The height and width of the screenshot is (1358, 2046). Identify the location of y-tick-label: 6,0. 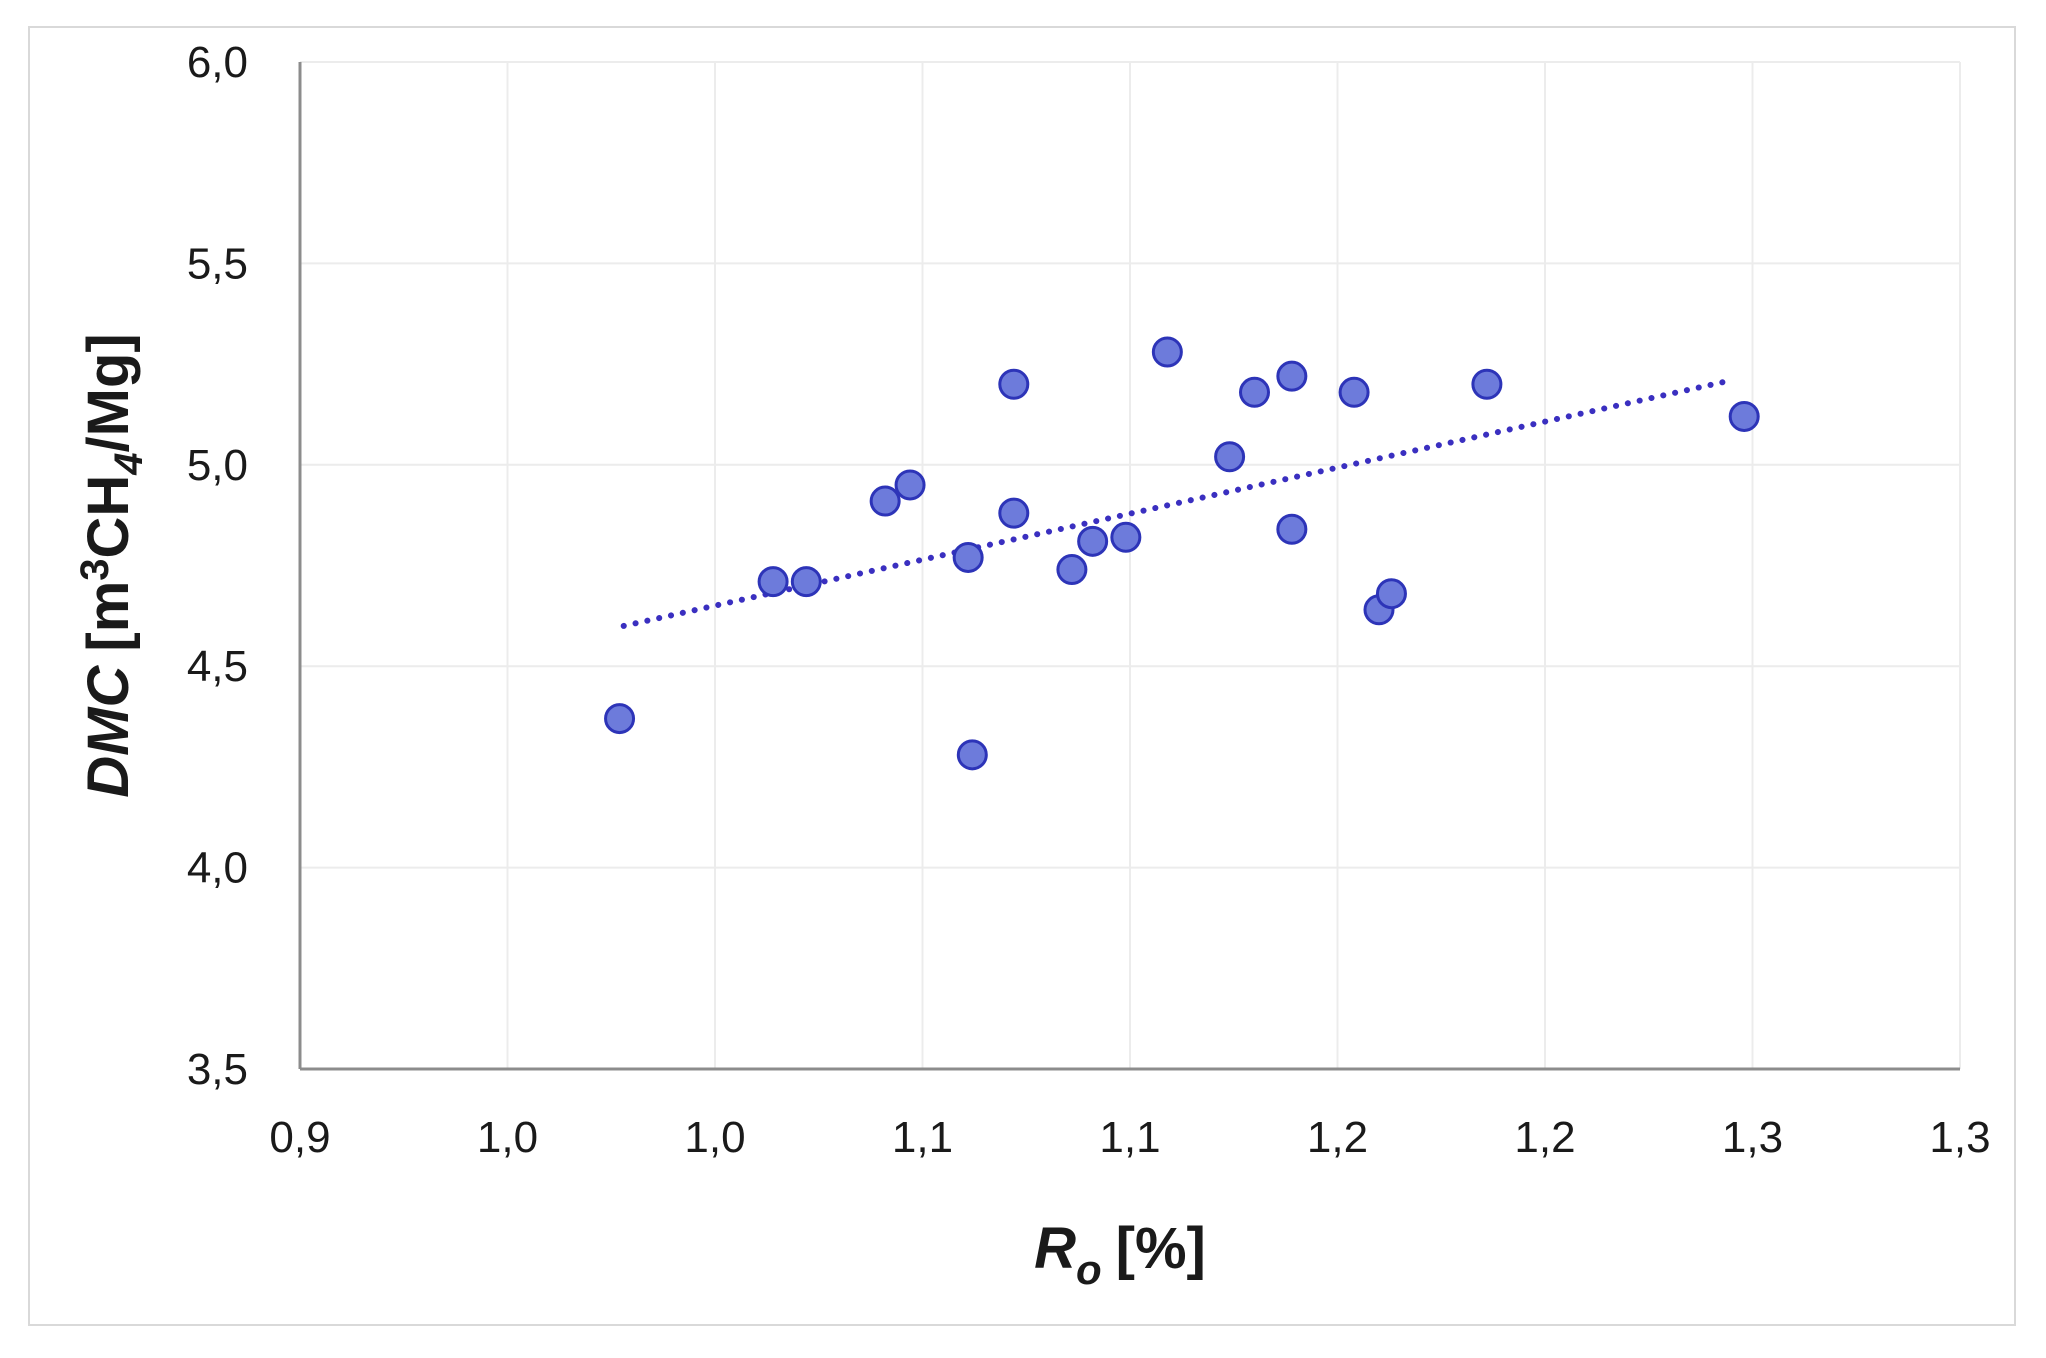
(217, 62).